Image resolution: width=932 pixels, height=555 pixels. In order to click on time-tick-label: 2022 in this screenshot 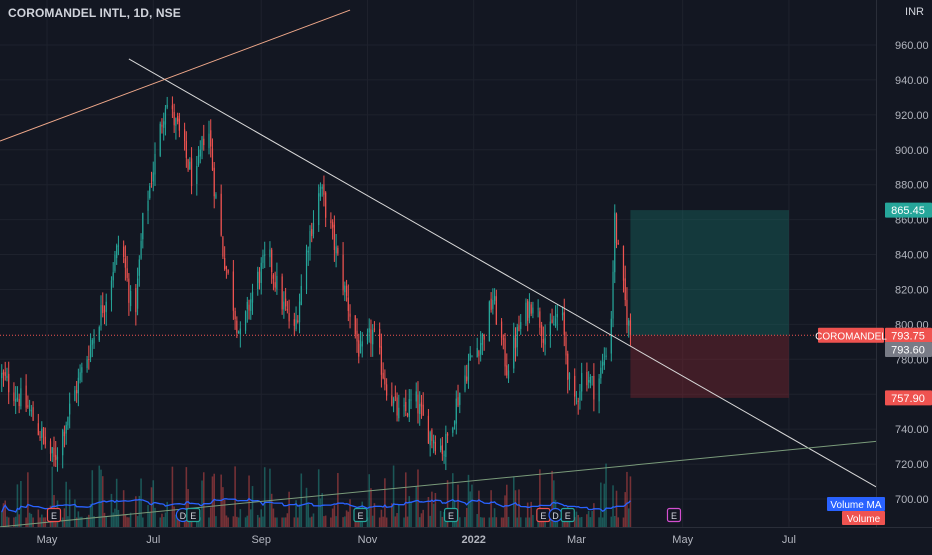, I will do `click(473, 540)`.